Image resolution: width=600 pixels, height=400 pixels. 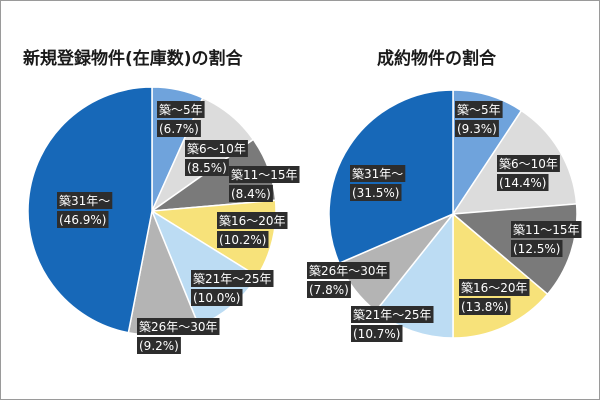 What do you see at coordinates (232, 288) in the screenshot?
I see `pie-0-label-4: 築21年～25年 (10.0%)` at bounding box center [232, 288].